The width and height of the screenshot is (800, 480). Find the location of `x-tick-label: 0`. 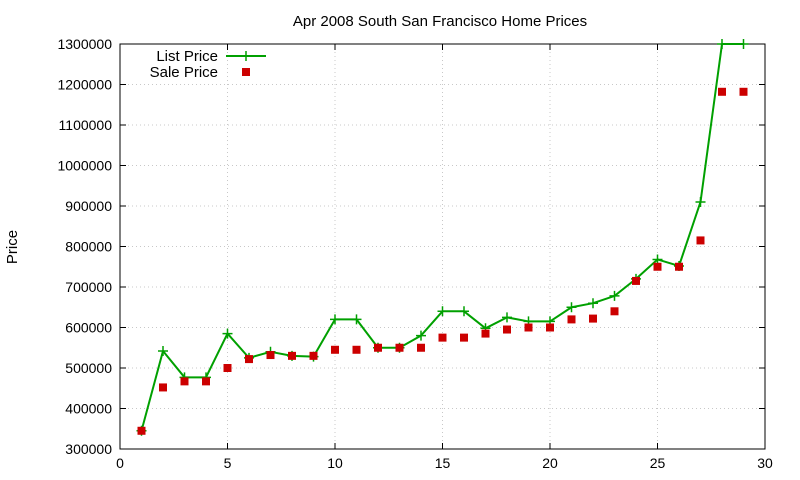

x-tick-label: 0 is located at coordinates (120, 463).